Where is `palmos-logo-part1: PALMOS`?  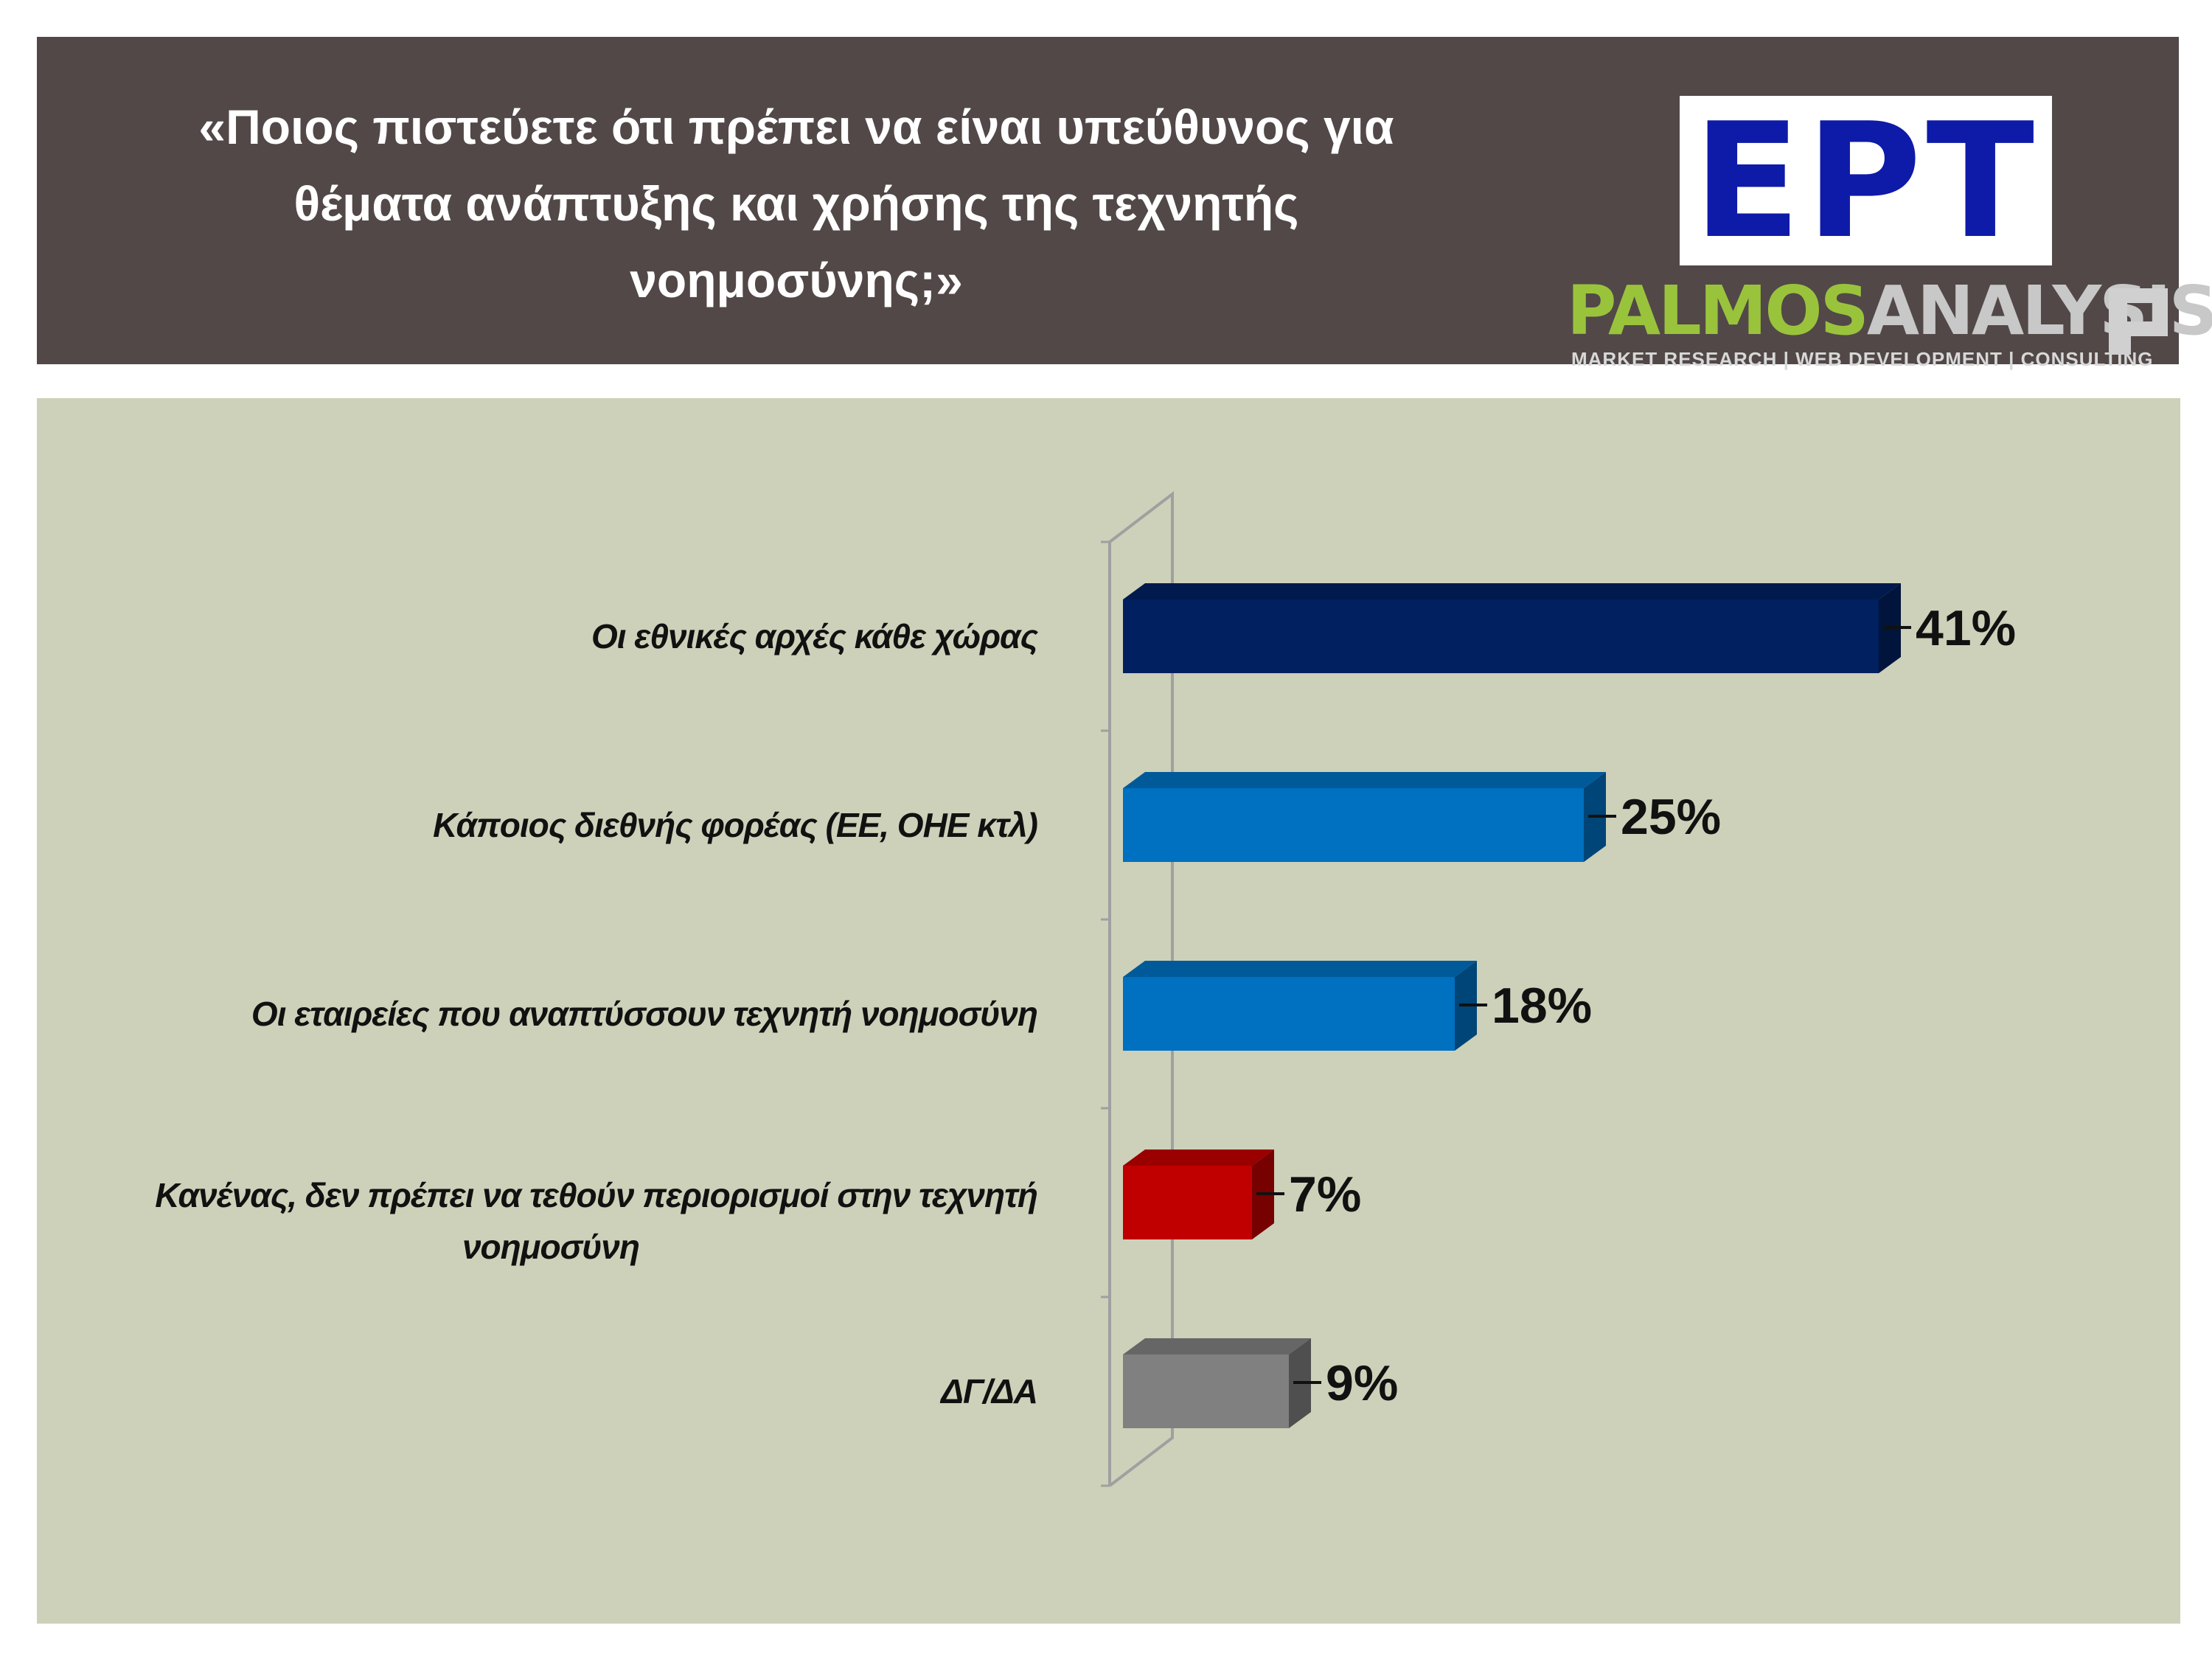
palmos-logo-part1: PALMOS is located at coordinates (1718, 310).